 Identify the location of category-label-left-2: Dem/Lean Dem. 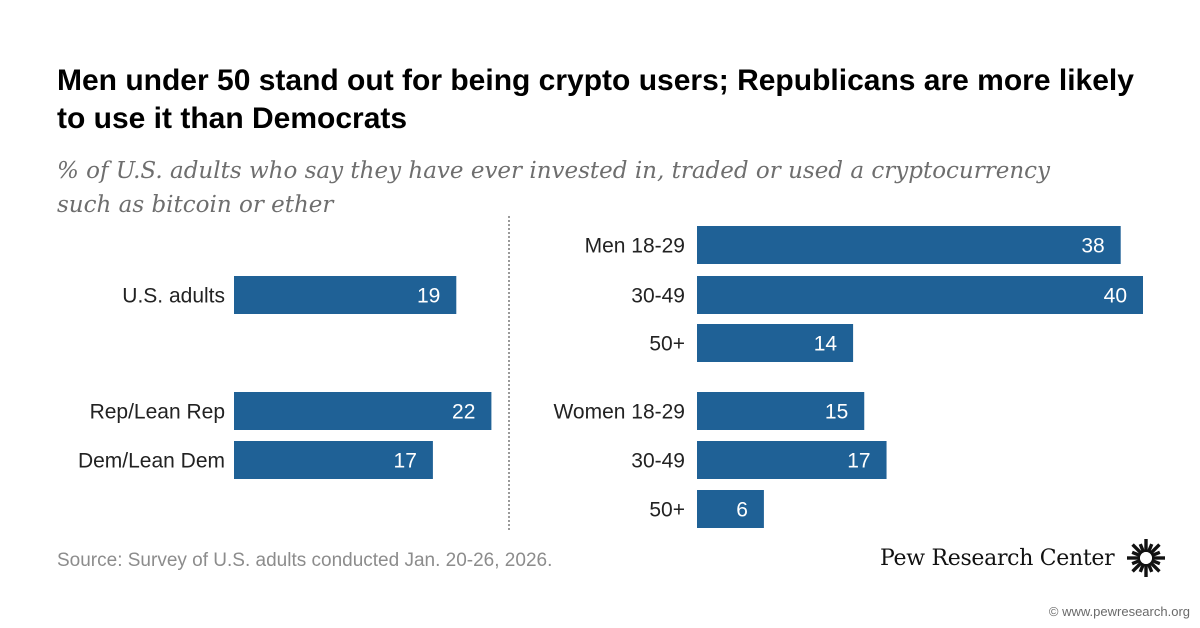
(151, 461).